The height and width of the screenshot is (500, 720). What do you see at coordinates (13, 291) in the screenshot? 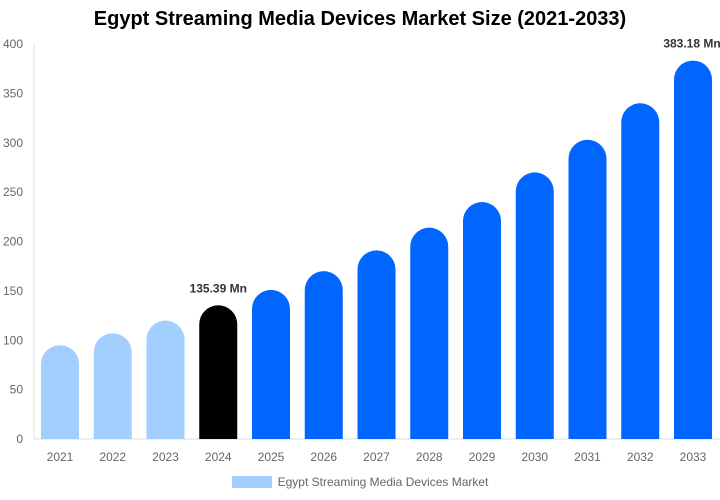
I see `y-tick-label: 150` at bounding box center [13, 291].